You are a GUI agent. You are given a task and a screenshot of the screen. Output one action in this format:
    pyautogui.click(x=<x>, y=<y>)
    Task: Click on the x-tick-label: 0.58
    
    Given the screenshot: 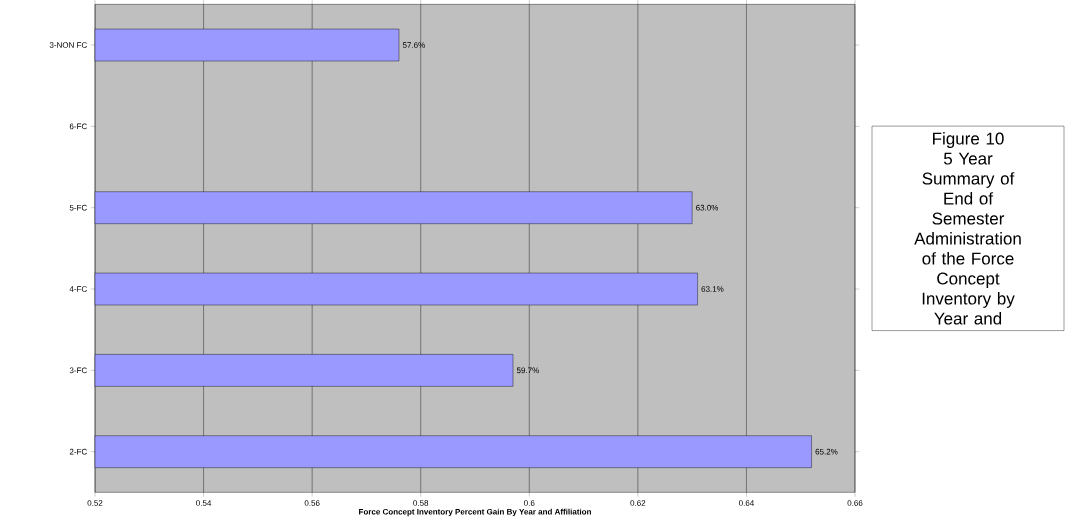 What is the action you would take?
    pyautogui.click(x=421, y=502)
    